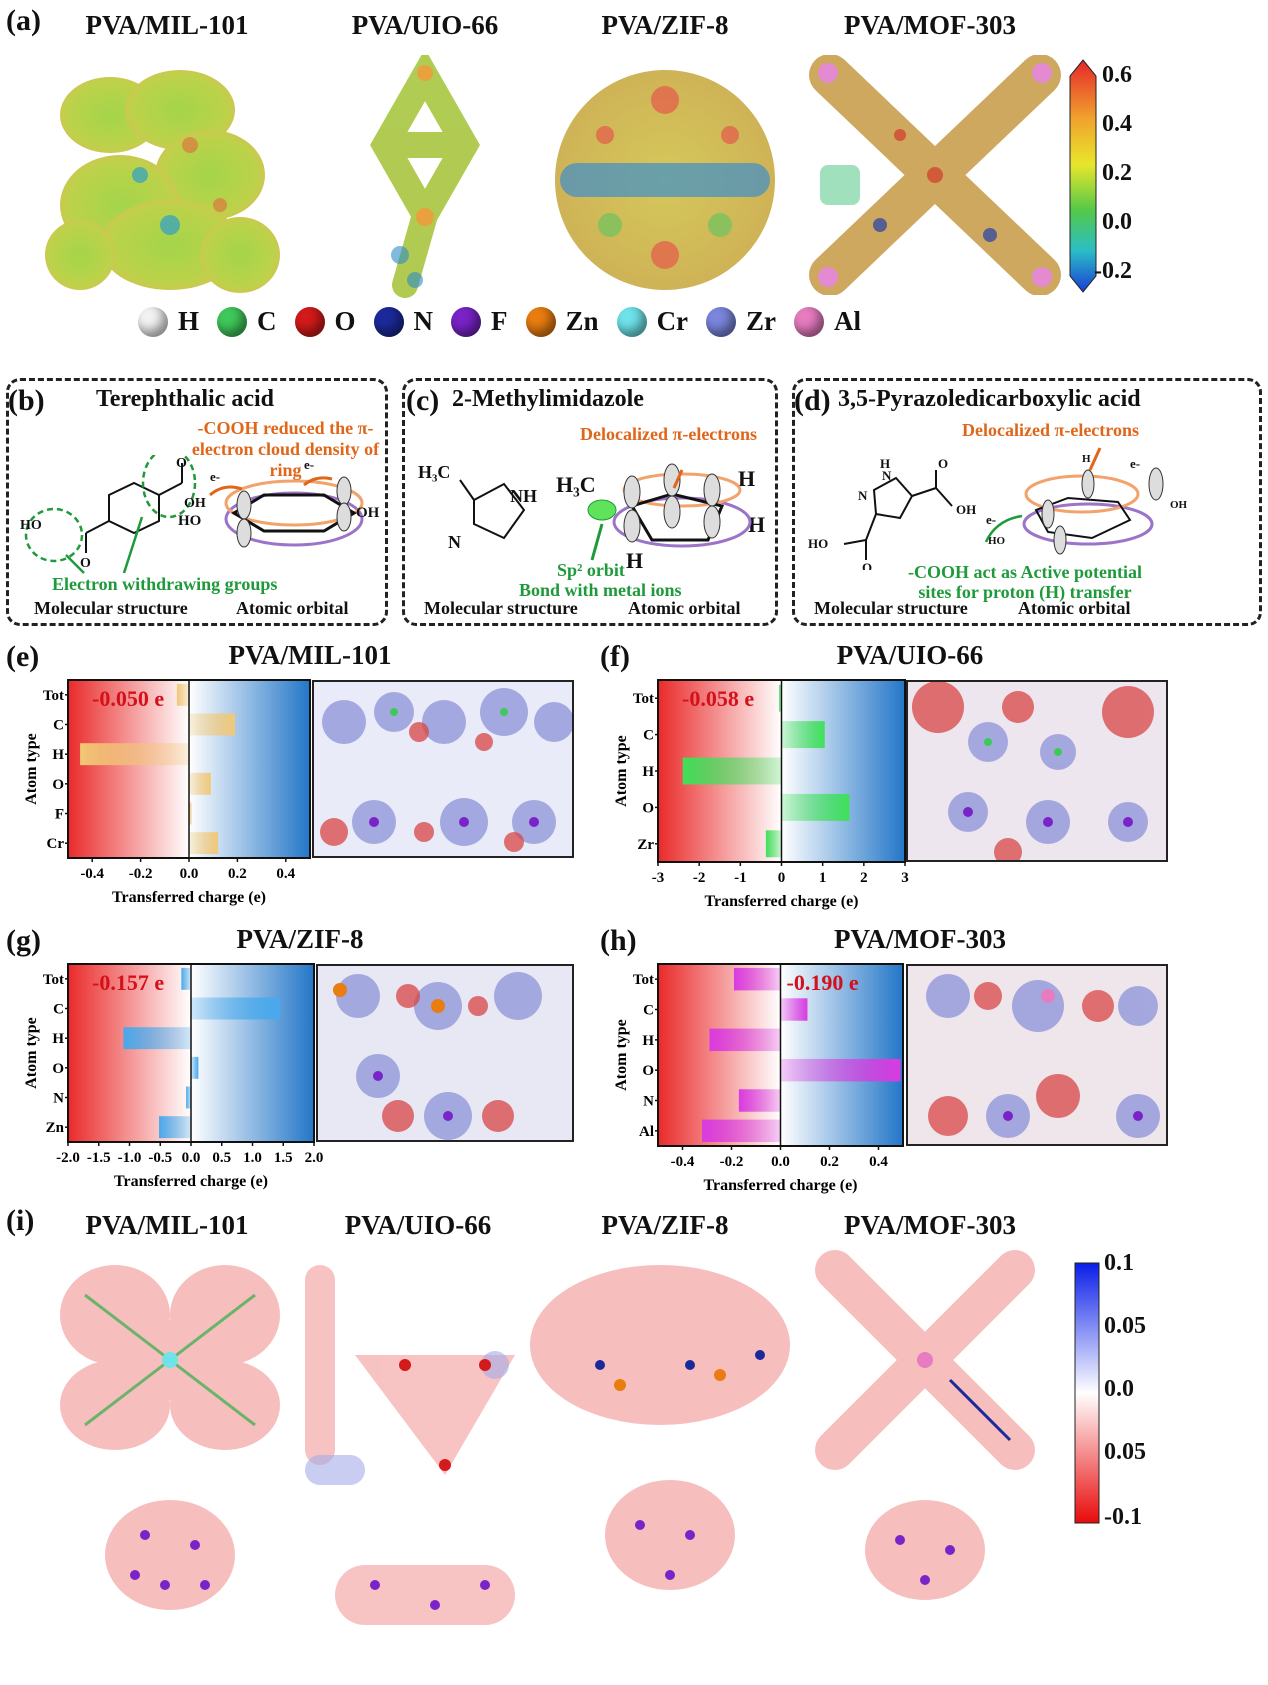  I want to click on panel-d-right-label: Atomic orbital, so click(1074, 608).